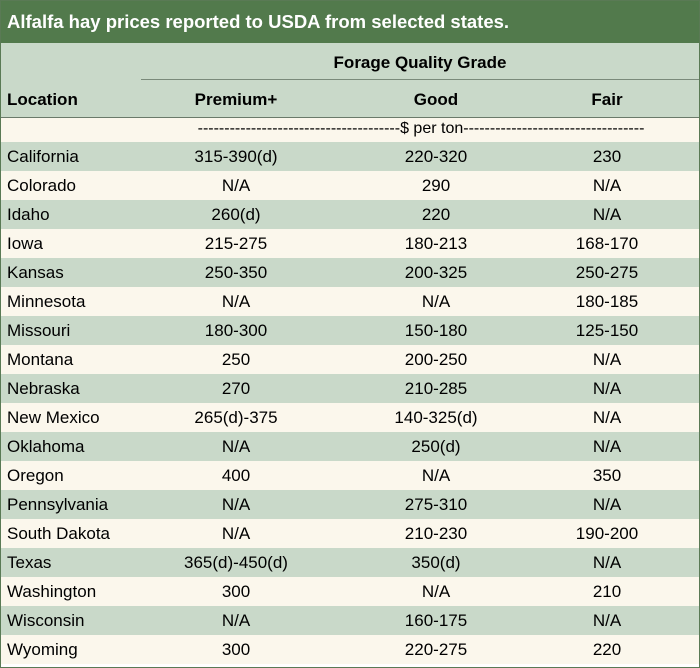 The image size is (700, 668). Describe the element at coordinates (236, 99) in the screenshot. I see `premium-column-header: Premium+` at that location.